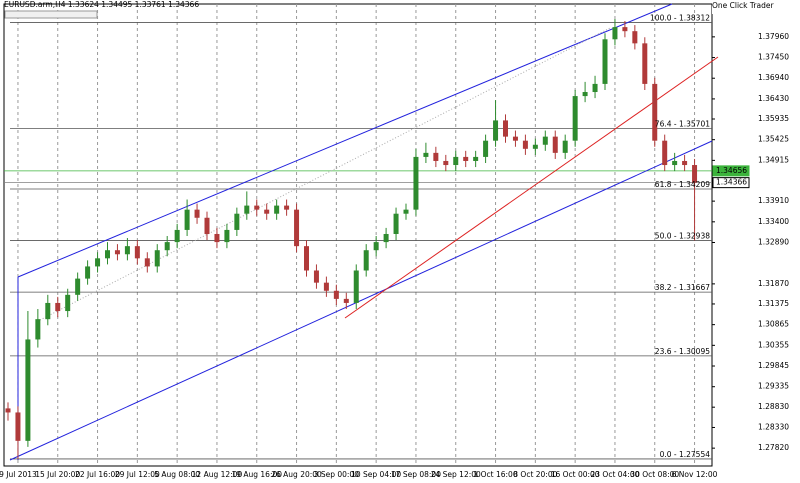  Describe the element at coordinates (337, 474) in the screenshot. I see `x-tick-label: 3 Sep 00:00` at that location.